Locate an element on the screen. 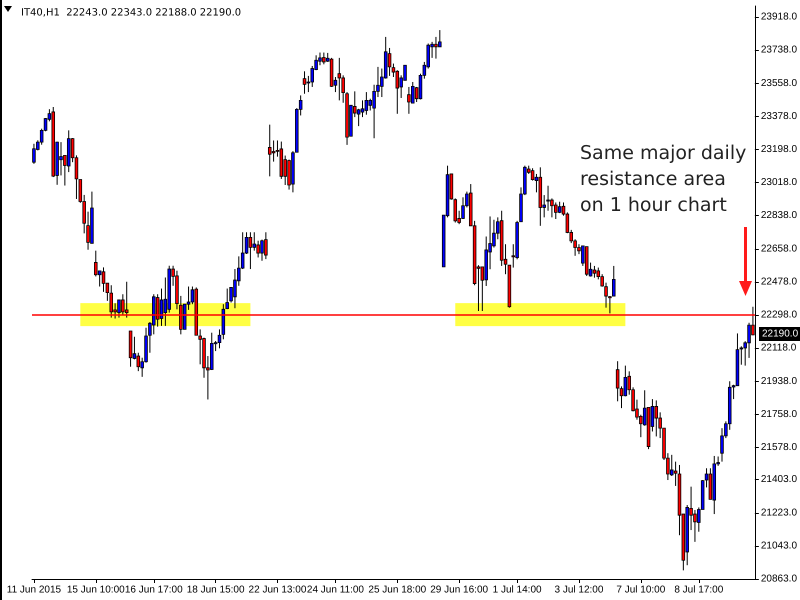  y-tick-label: 23558.0 is located at coordinates (779, 83).